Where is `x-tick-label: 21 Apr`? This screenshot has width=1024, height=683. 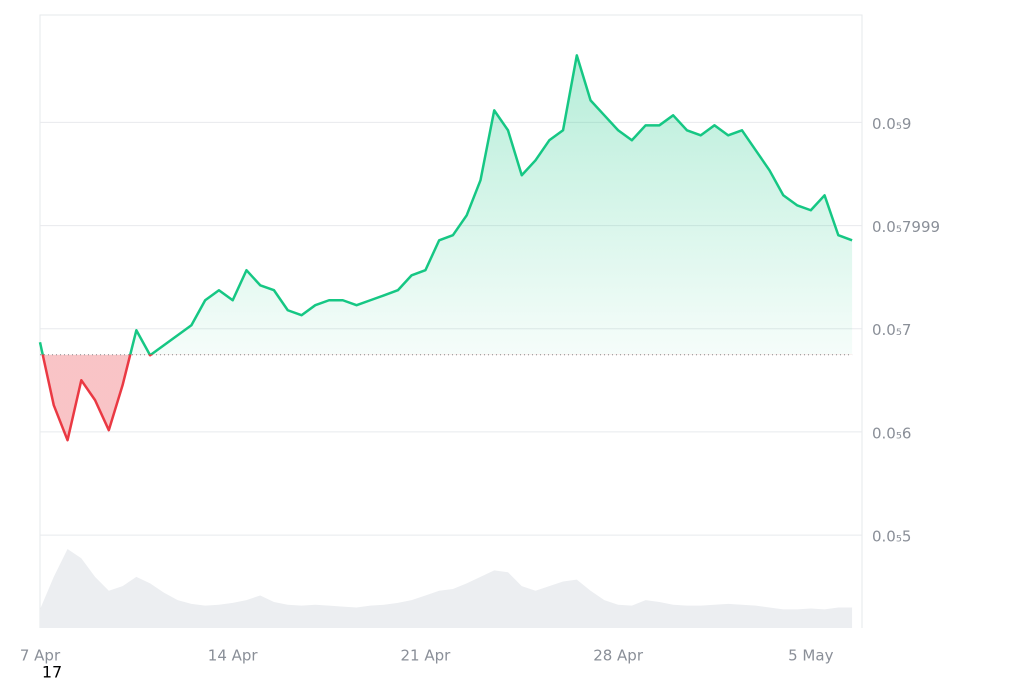 x-tick-label: 21 Apr is located at coordinates (425, 656).